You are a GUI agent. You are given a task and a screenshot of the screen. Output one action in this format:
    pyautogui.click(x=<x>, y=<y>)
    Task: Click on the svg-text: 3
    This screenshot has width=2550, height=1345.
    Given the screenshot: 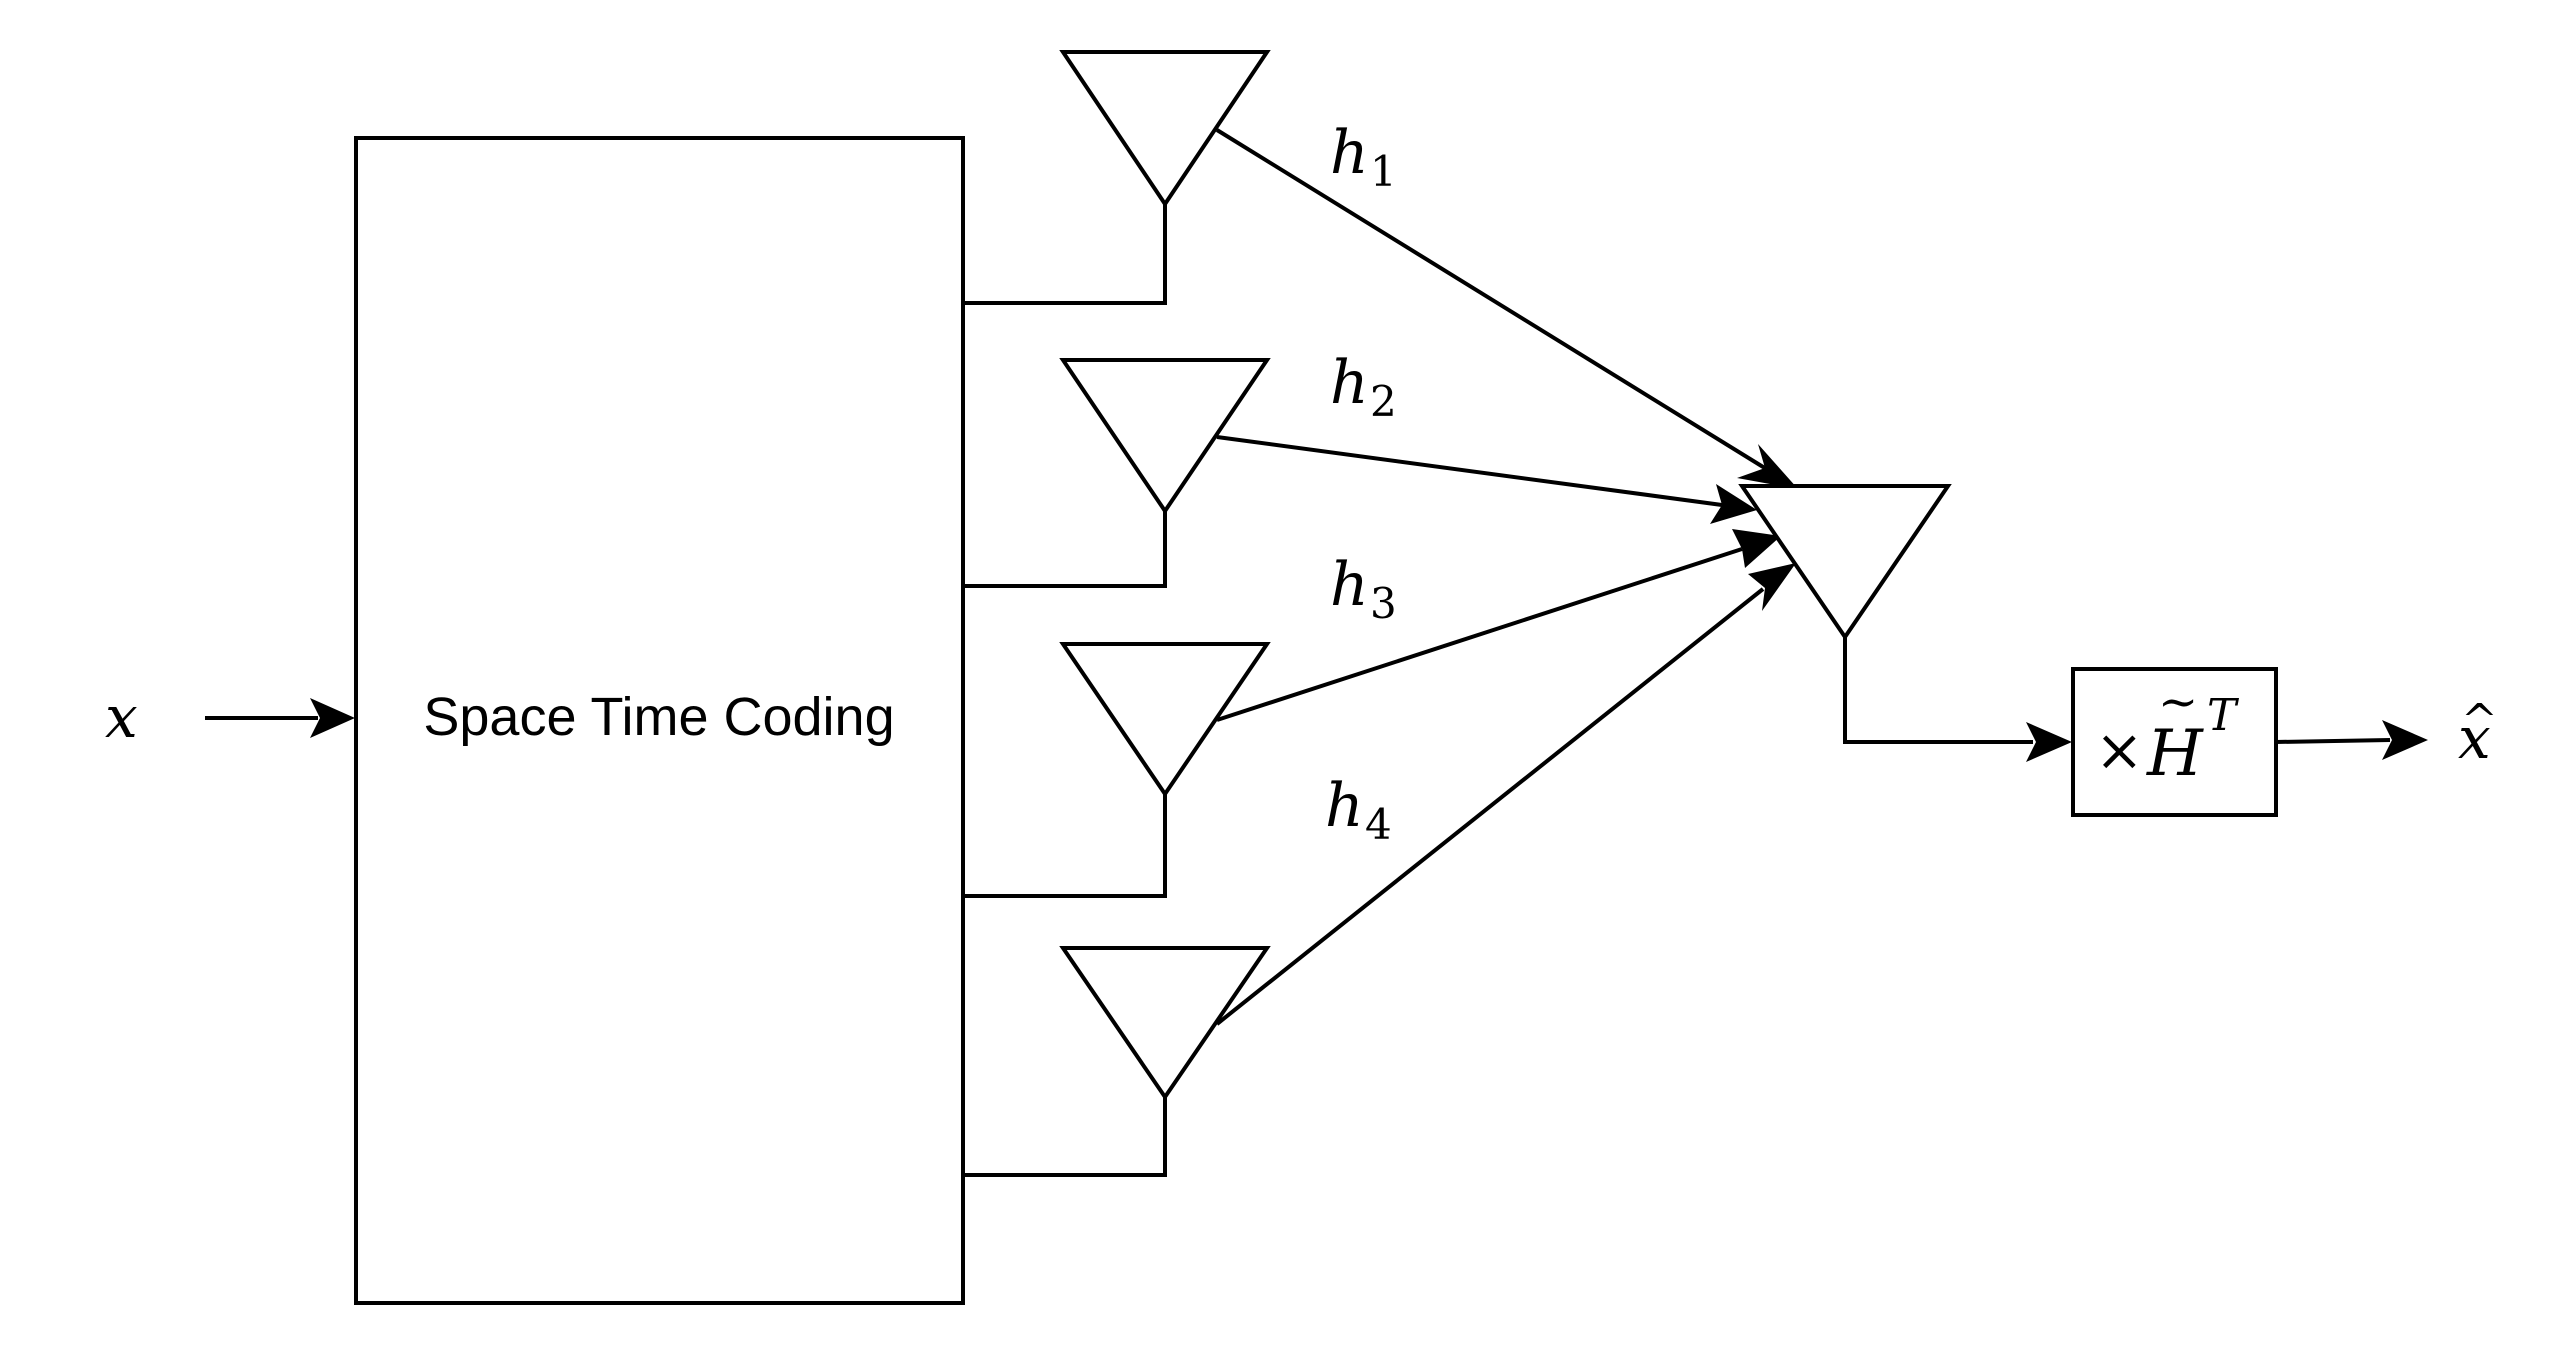 What is the action you would take?
    pyautogui.click(x=1383, y=603)
    